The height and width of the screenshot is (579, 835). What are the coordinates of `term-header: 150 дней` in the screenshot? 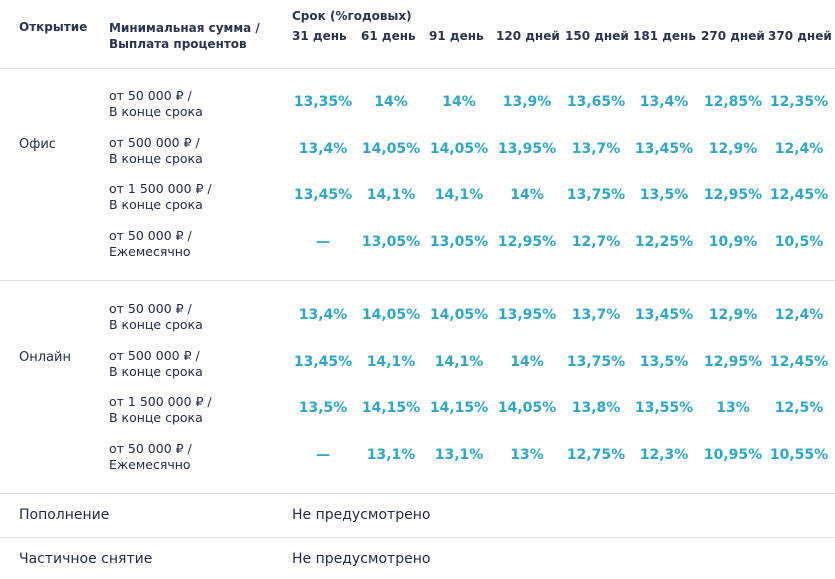 It's located at (597, 36).